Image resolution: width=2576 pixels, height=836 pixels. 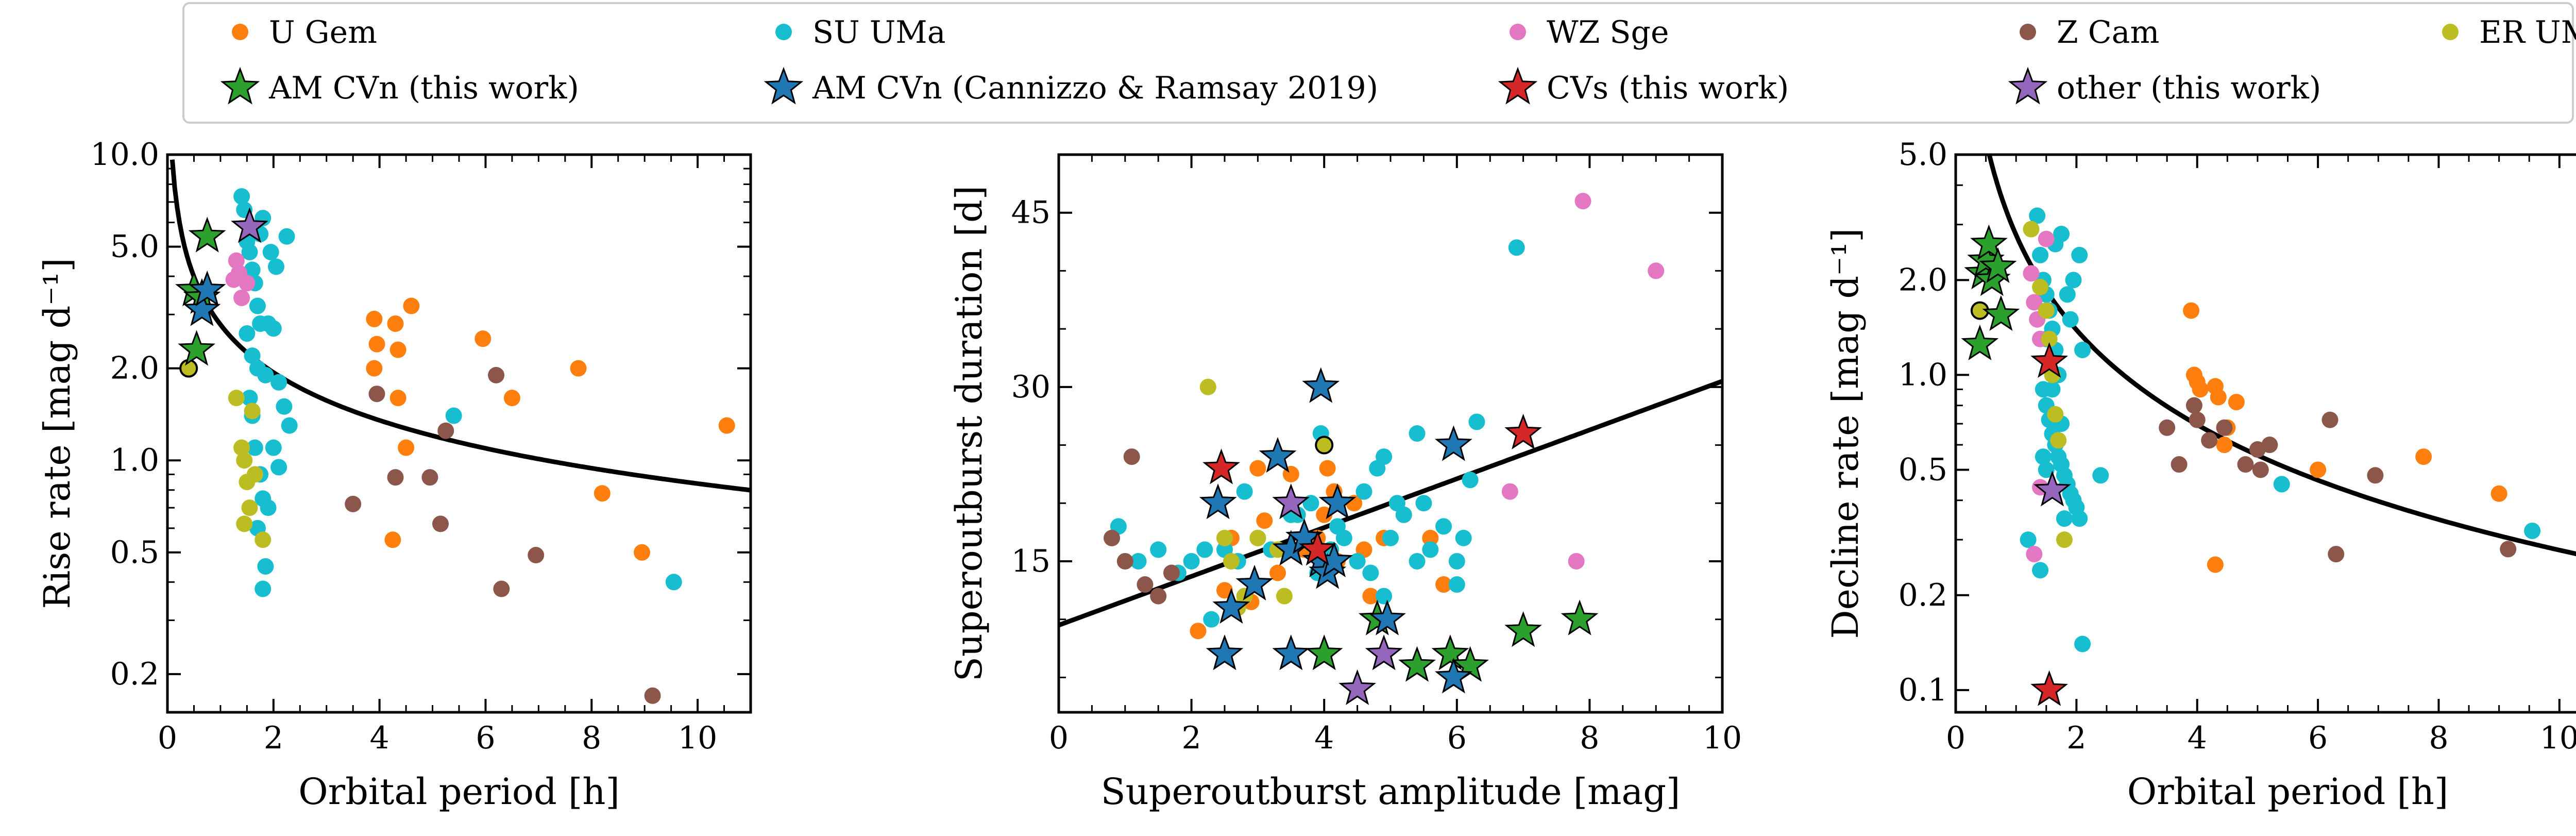 What do you see at coordinates (550, 429) in the screenshot?
I see `series-u-gem` at bounding box center [550, 429].